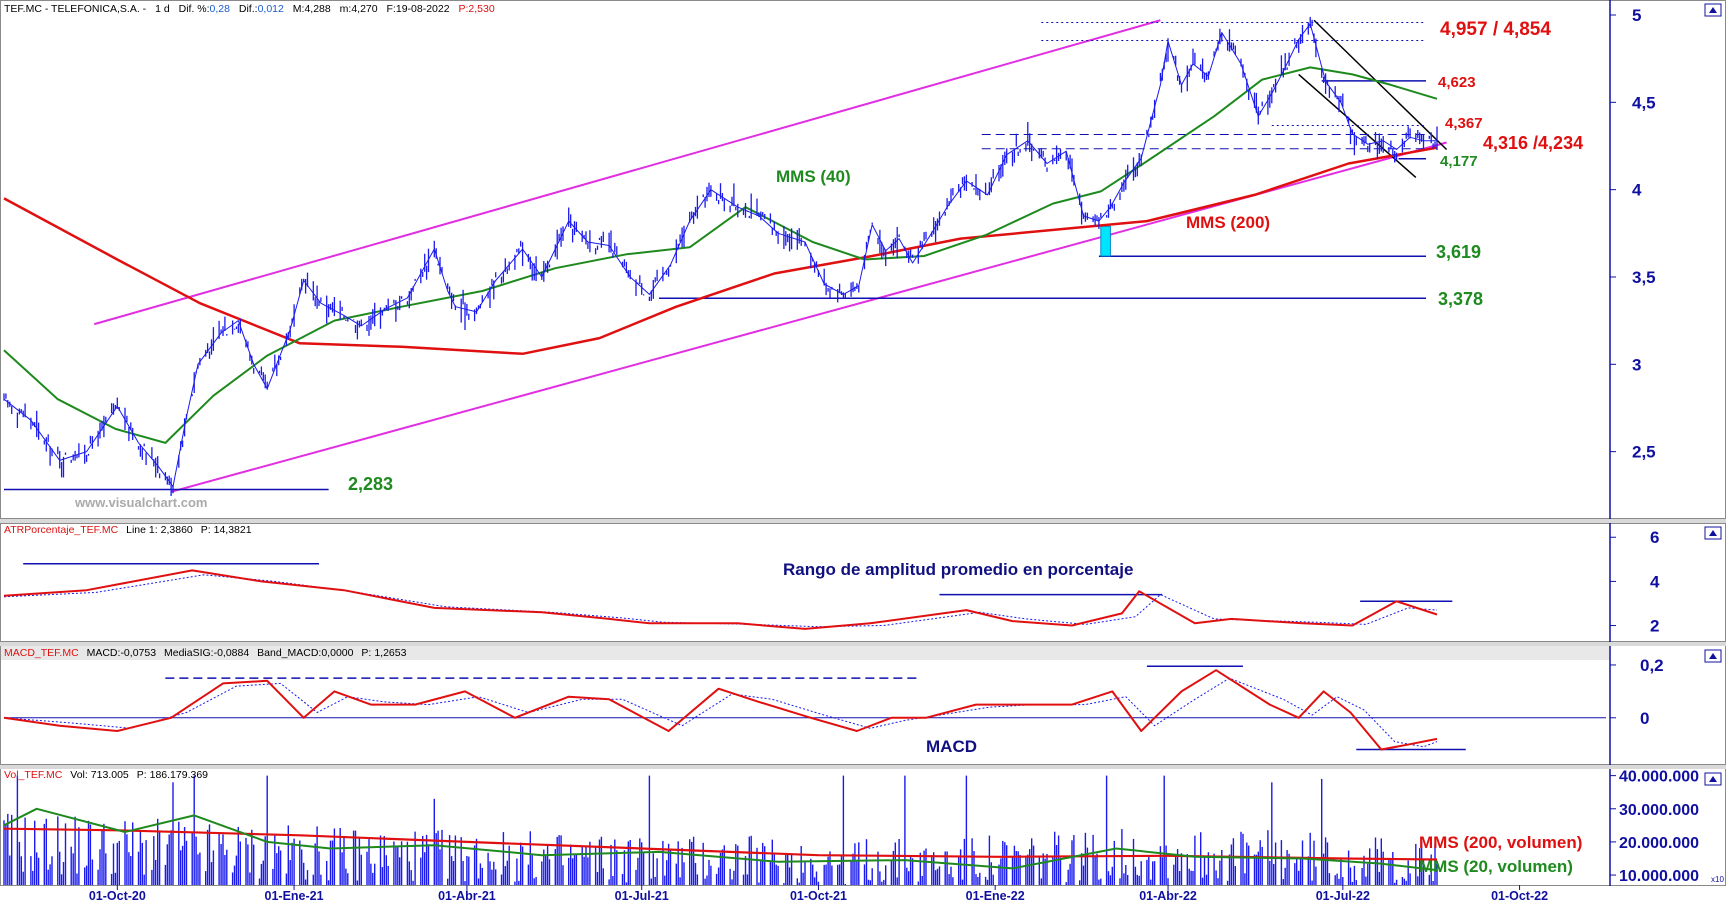 This screenshot has width=1726, height=907. Describe the element at coordinates (1659, 876) in the screenshot. I see `volume-y-tick-label: 10.000.000` at that location.